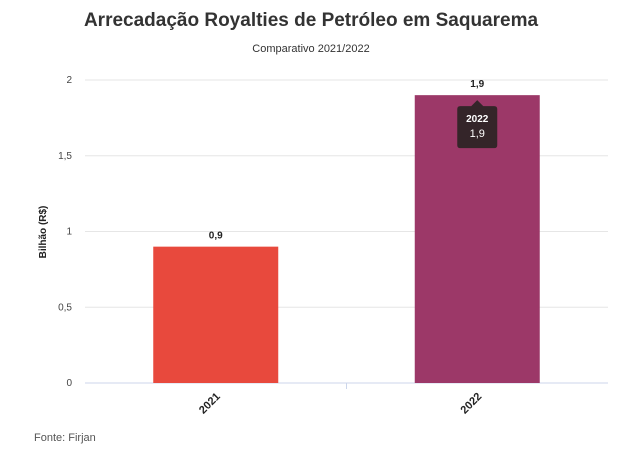  Describe the element at coordinates (477, 119) in the screenshot. I see `tooltip-title: 2022` at that location.